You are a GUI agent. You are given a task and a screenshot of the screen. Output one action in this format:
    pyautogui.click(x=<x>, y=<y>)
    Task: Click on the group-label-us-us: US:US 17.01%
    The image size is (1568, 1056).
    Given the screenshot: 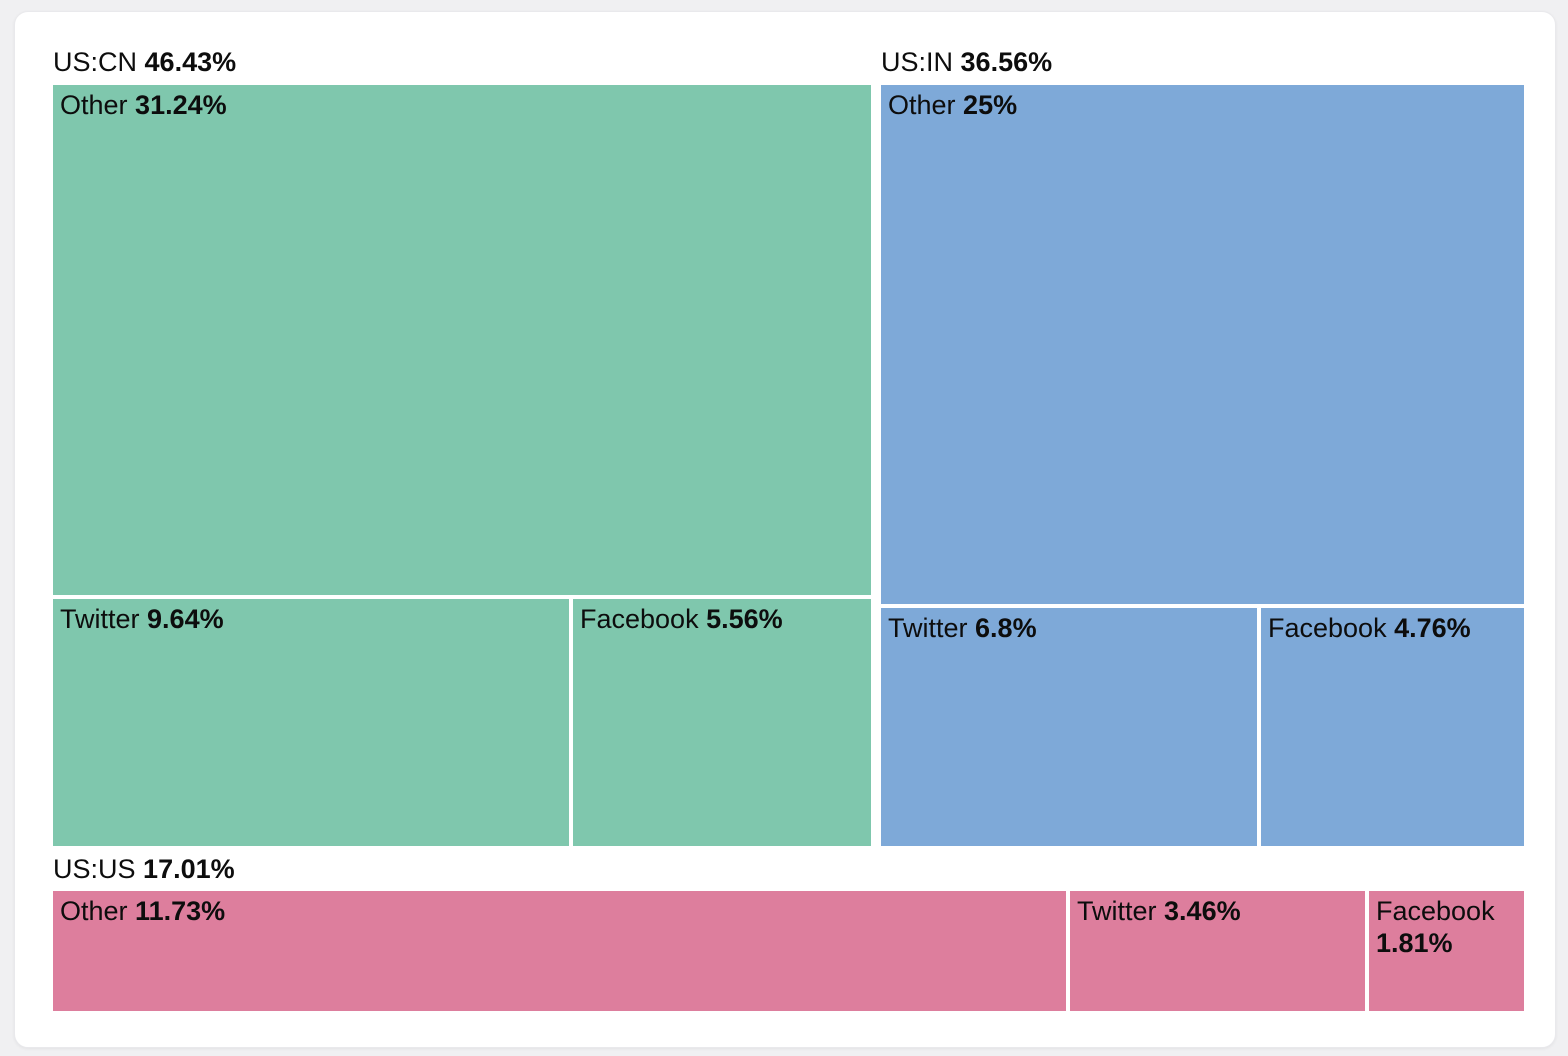 What is the action you would take?
    pyautogui.click(x=144, y=869)
    